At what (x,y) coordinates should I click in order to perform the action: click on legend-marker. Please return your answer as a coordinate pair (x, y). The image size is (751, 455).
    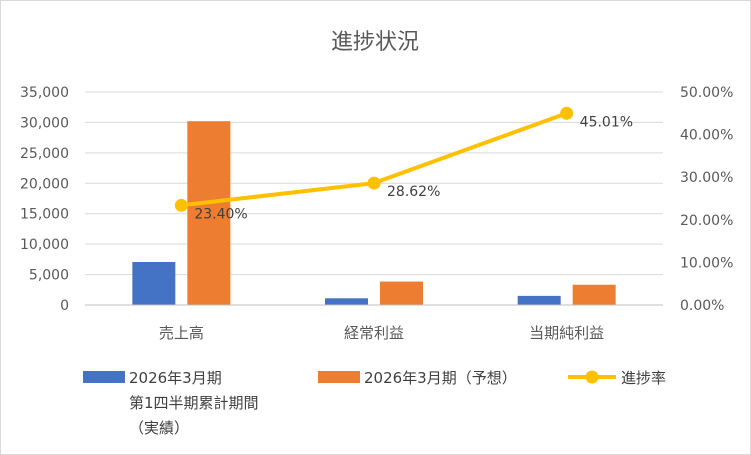
    Looking at the image, I should click on (592, 377).